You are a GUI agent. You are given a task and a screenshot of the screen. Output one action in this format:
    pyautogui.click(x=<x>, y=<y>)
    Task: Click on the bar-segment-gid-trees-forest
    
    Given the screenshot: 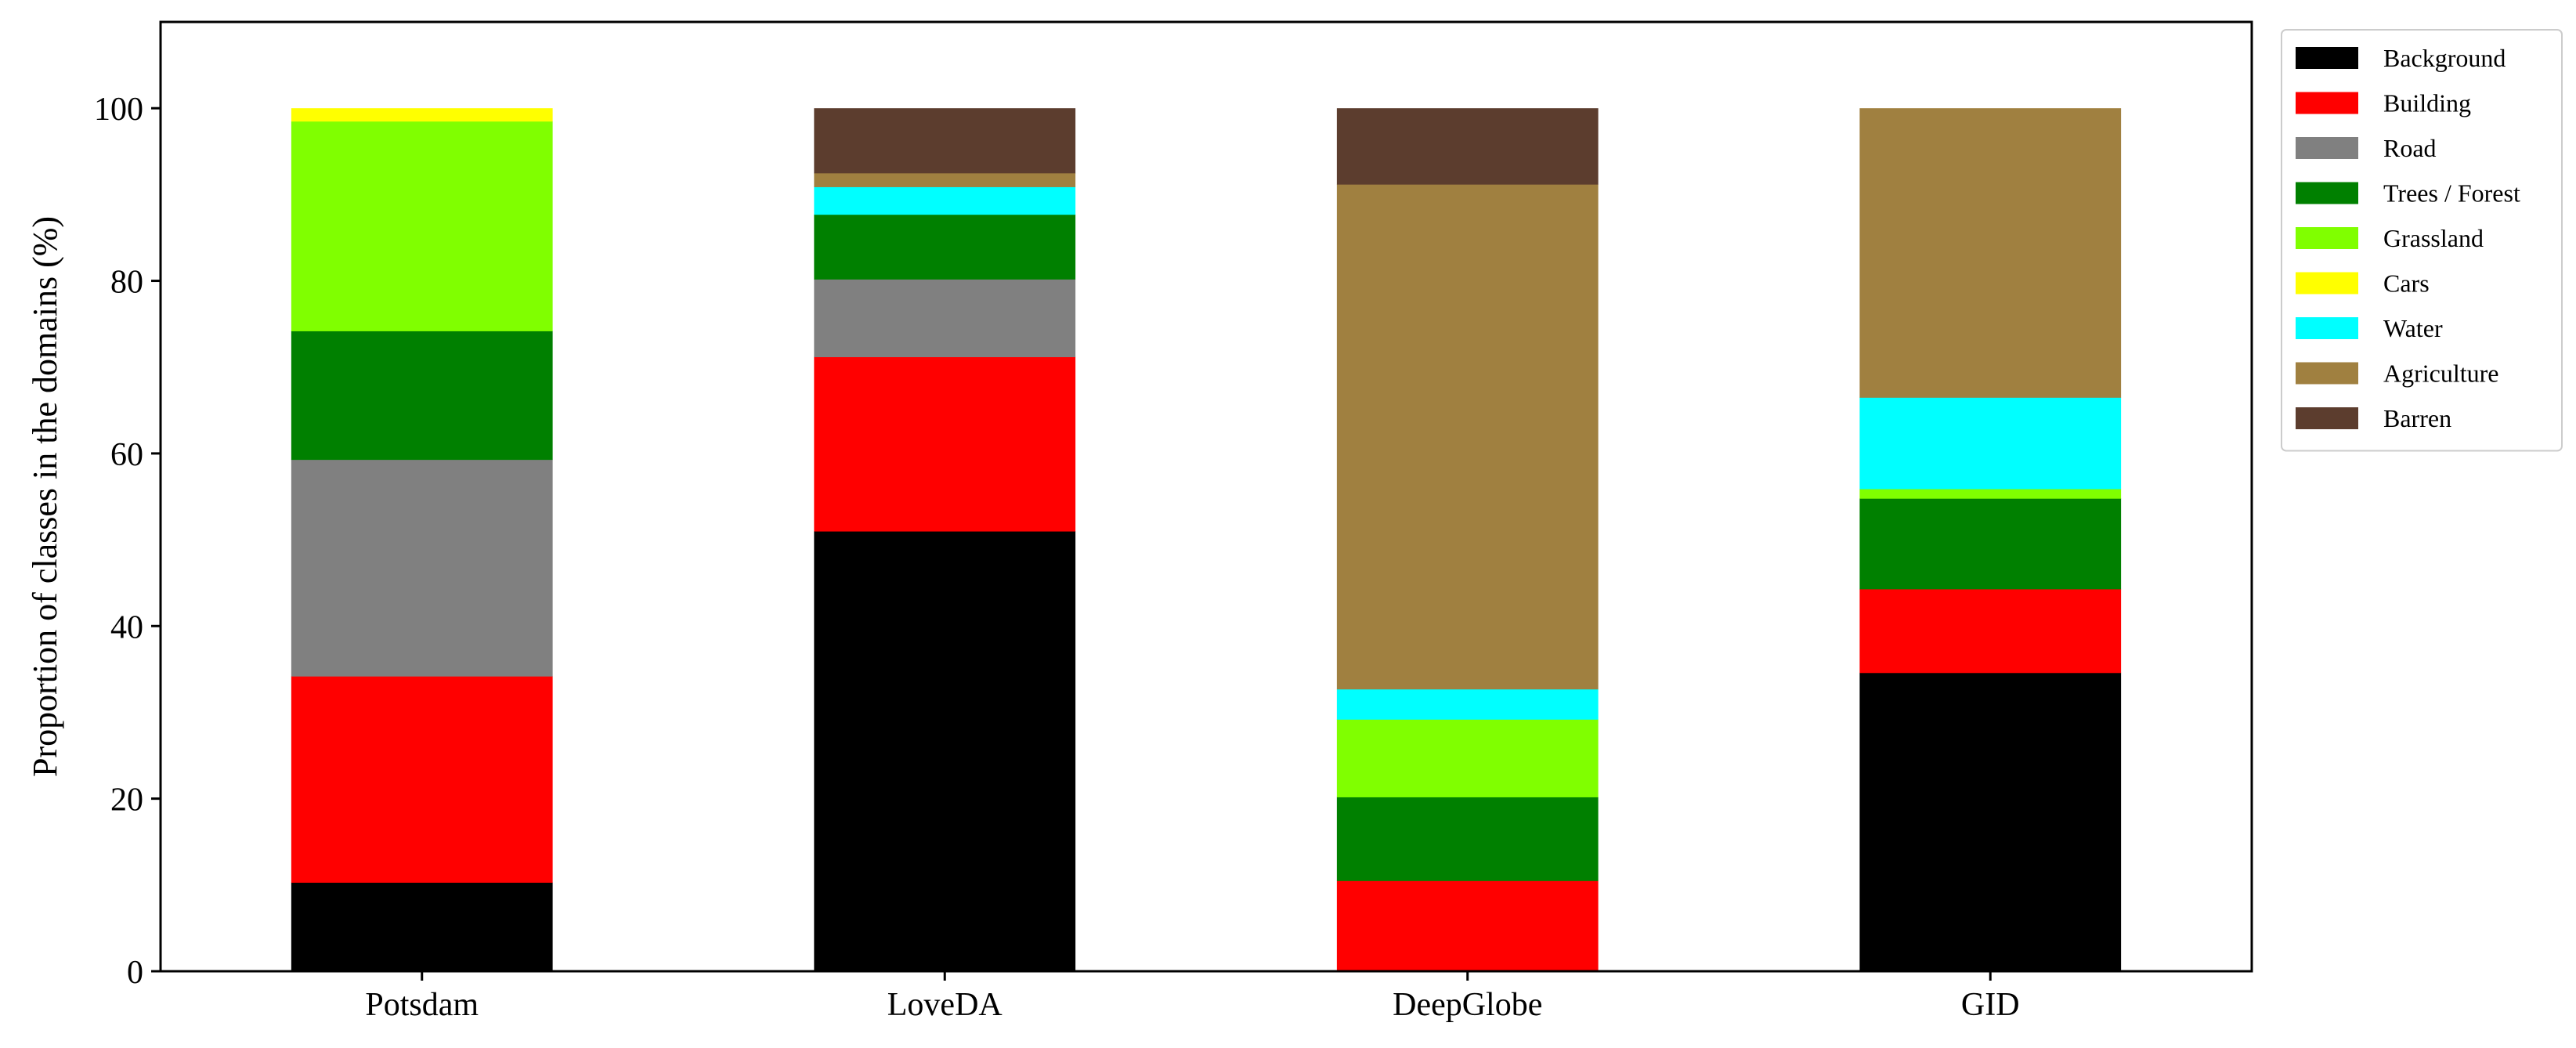 What is the action you would take?
    pyautogui.click(x=1990, y=544)
    